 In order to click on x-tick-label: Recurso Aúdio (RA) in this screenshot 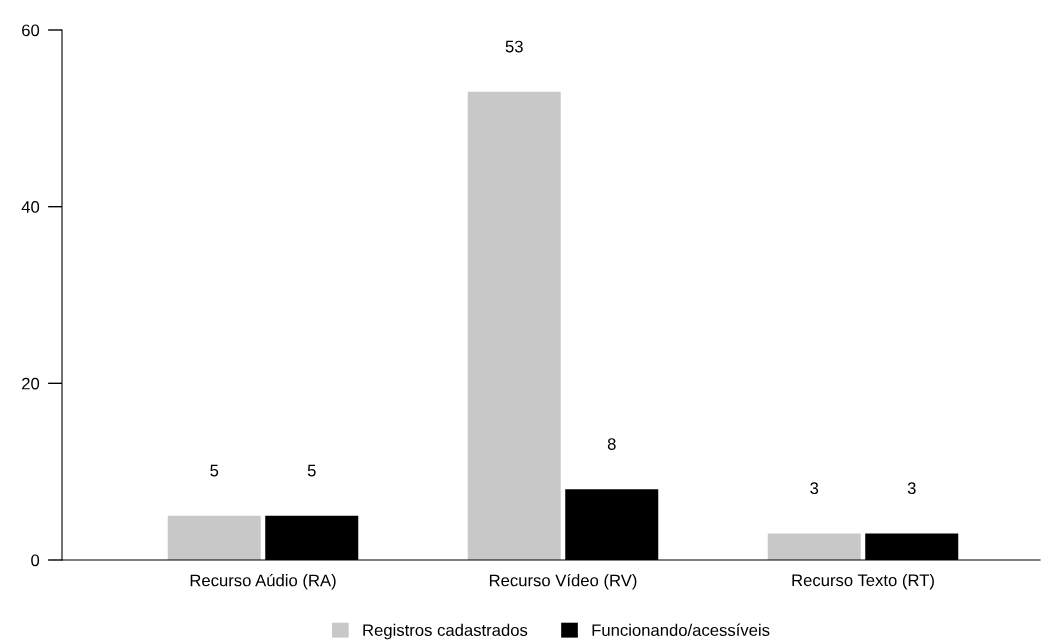, I will do `click(263, 581)`.